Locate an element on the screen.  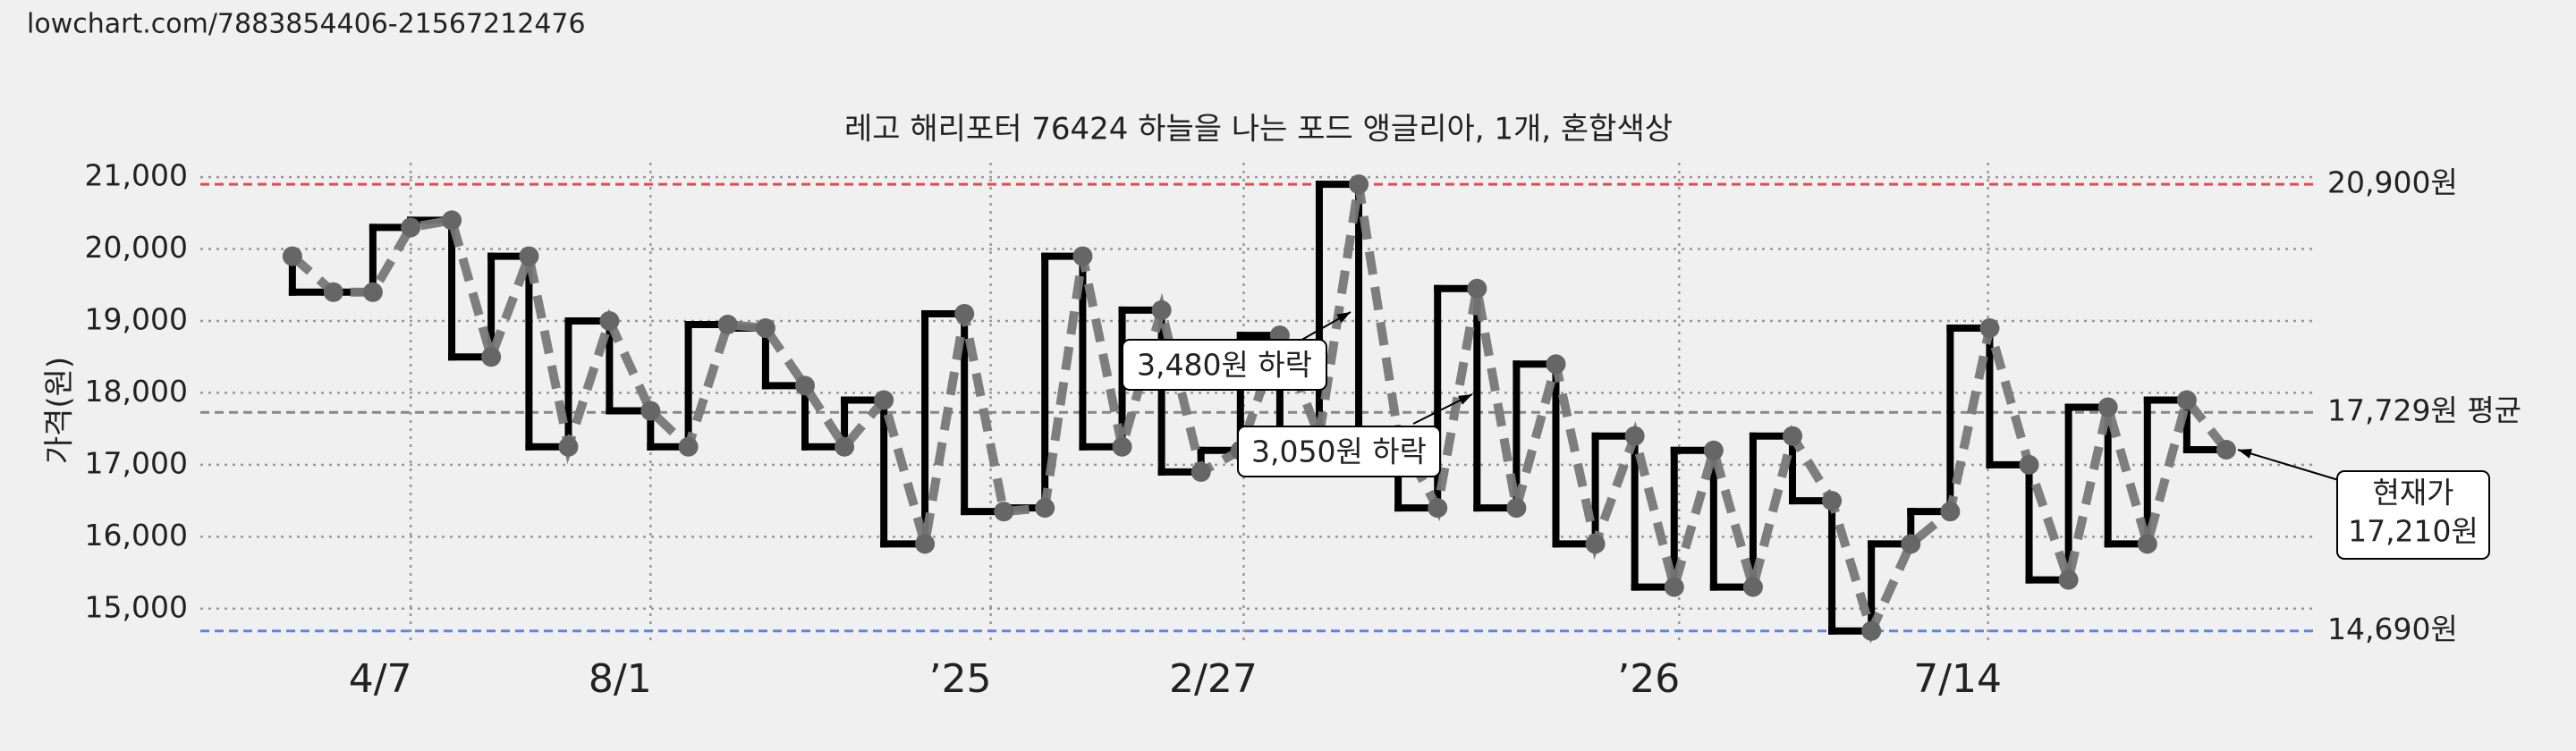
chart-title: 레고 해리포터 76424 하늘을 나는 포드 앵글리아, 1개, 혼합색상 is located at coordinates (1258, 130).